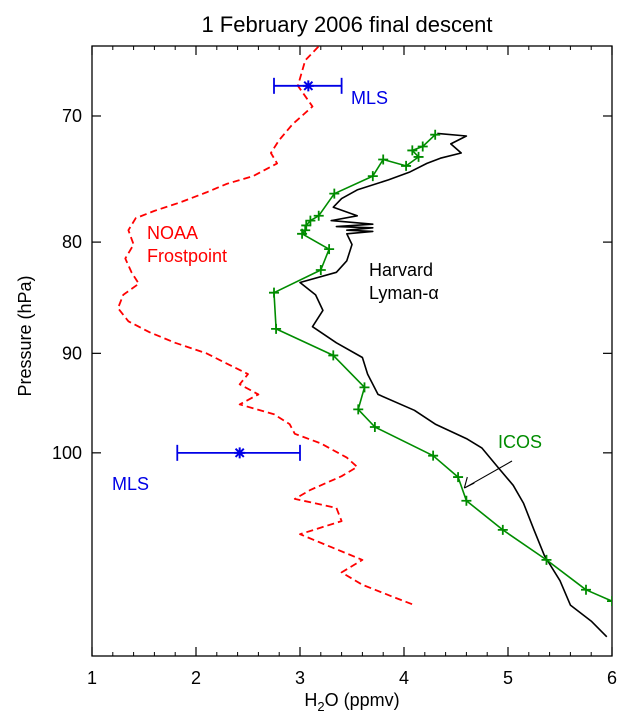  I want to click on harvard-label-line1: Harvard, so click(401, 270).